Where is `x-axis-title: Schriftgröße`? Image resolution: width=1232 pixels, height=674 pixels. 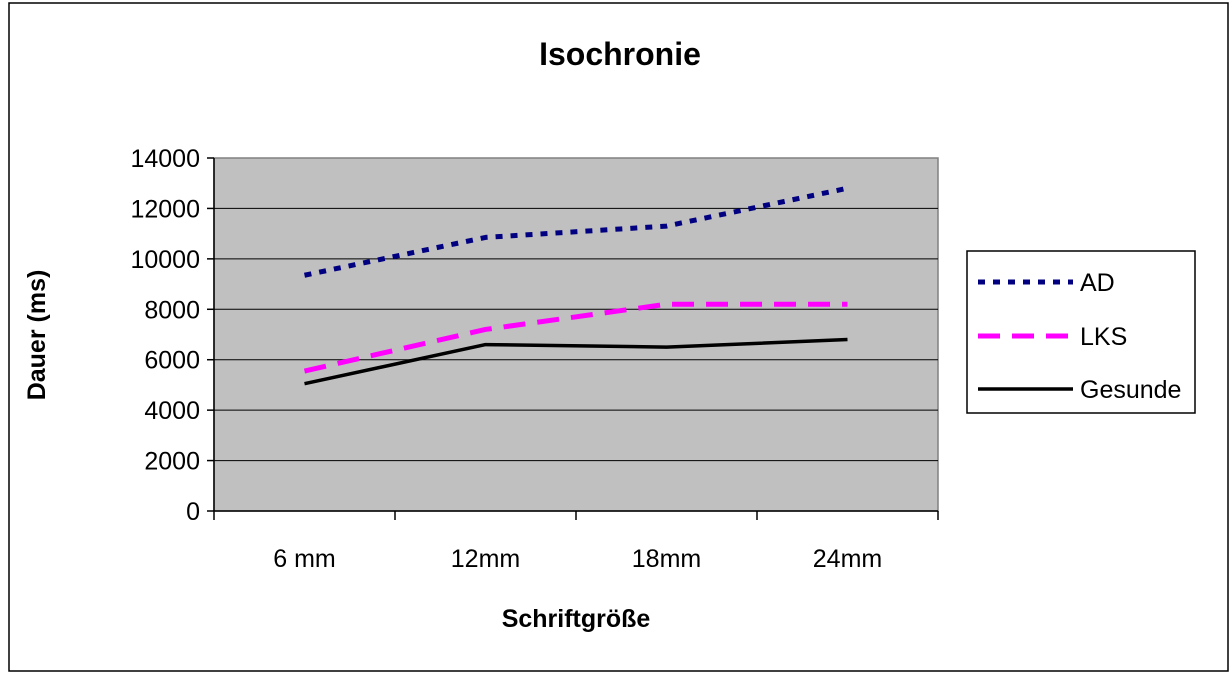 x-axis-title: Schriftgröße is located at coordinates (576, 619).